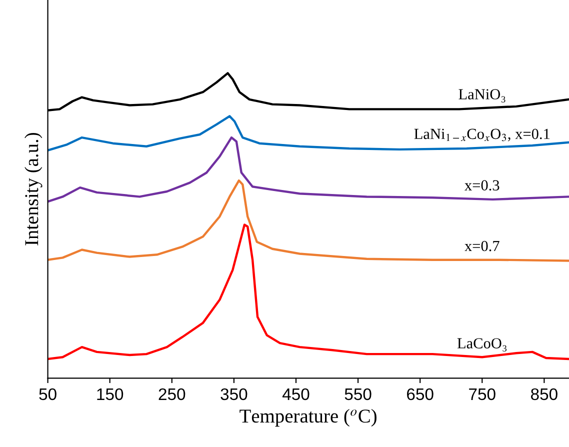  I want to click on x-tick-label: 550, so click(358, 394).